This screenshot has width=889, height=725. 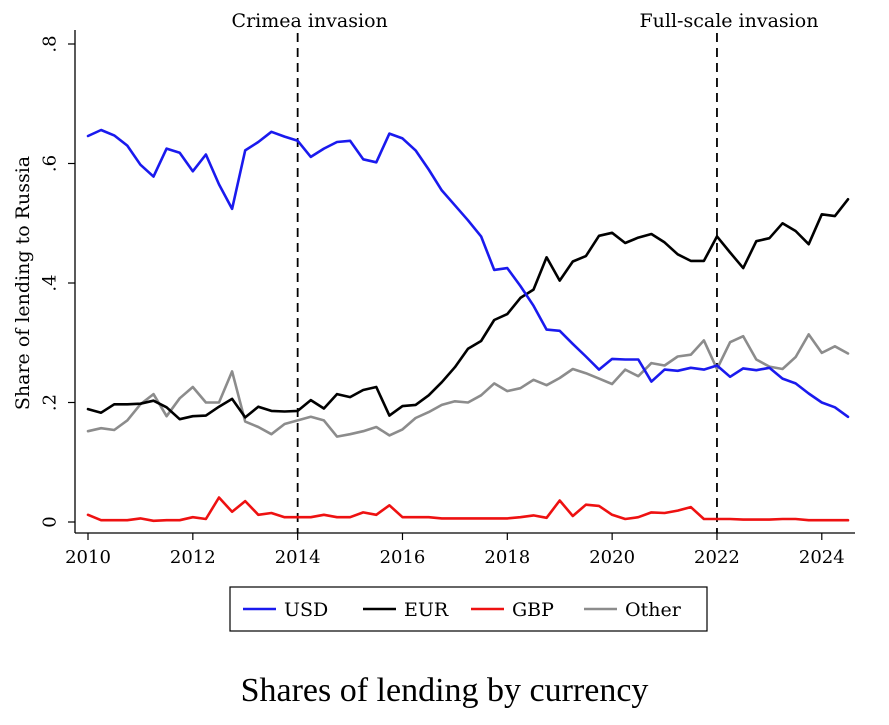 I want to click on legend: USD EUR GBP Other, so click(x=468, y=609).